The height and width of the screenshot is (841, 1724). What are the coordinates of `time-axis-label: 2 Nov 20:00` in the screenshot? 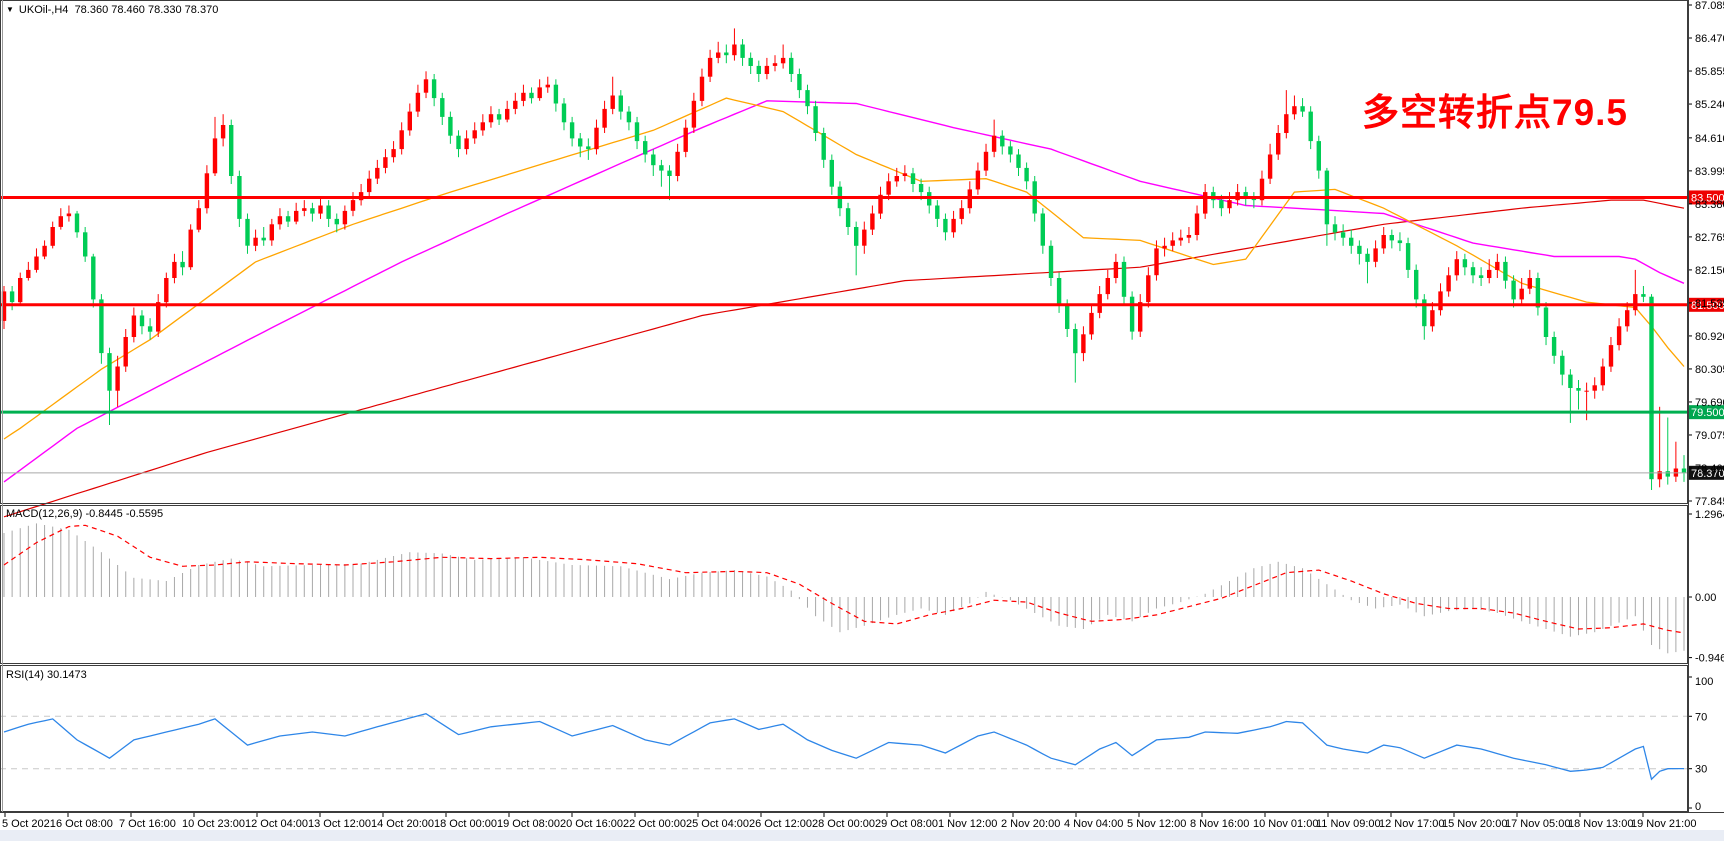 It's located at (1030, 824).